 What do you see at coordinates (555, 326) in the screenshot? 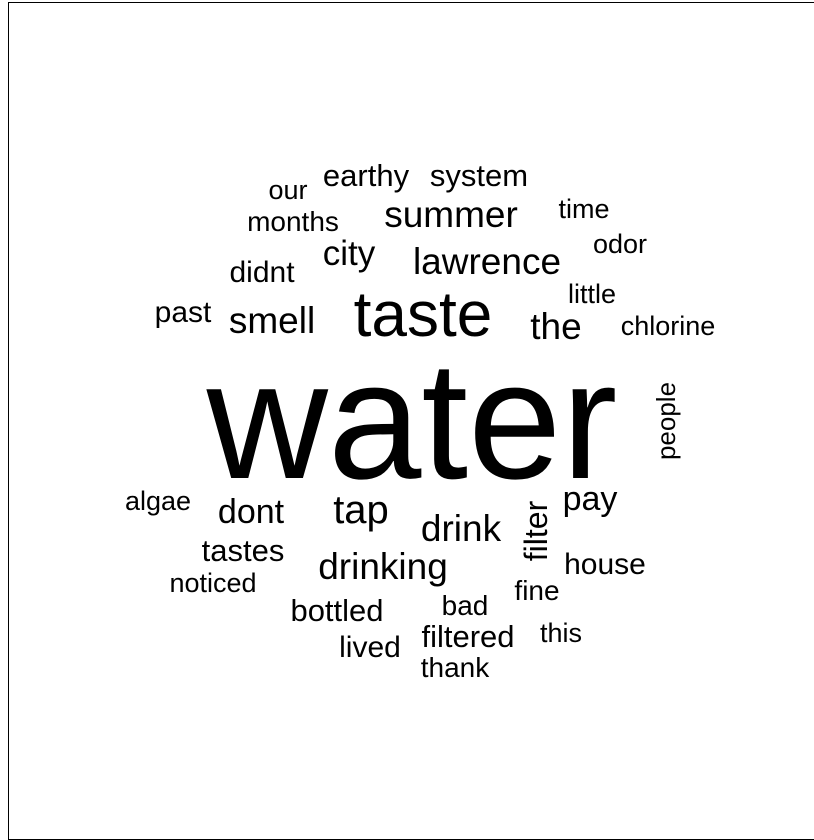
I see `word-the: the` at bounding box center [555, 326].